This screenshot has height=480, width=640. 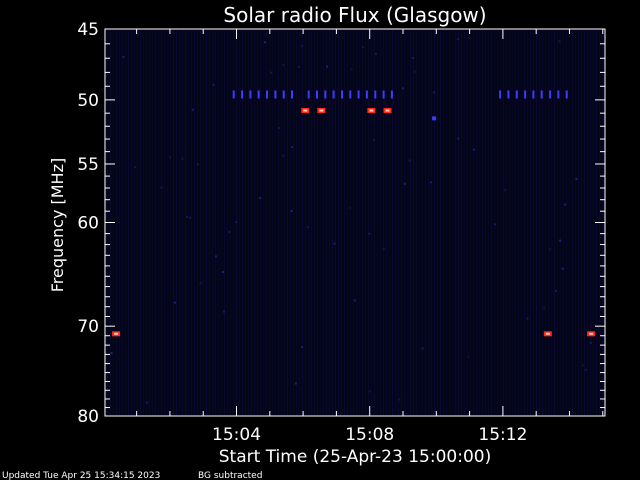 What do you see at coordinates (230, 475) in the screenshot?
I see `bg-subtracted-note: BG subtracted` at bounding box center [230, 475].